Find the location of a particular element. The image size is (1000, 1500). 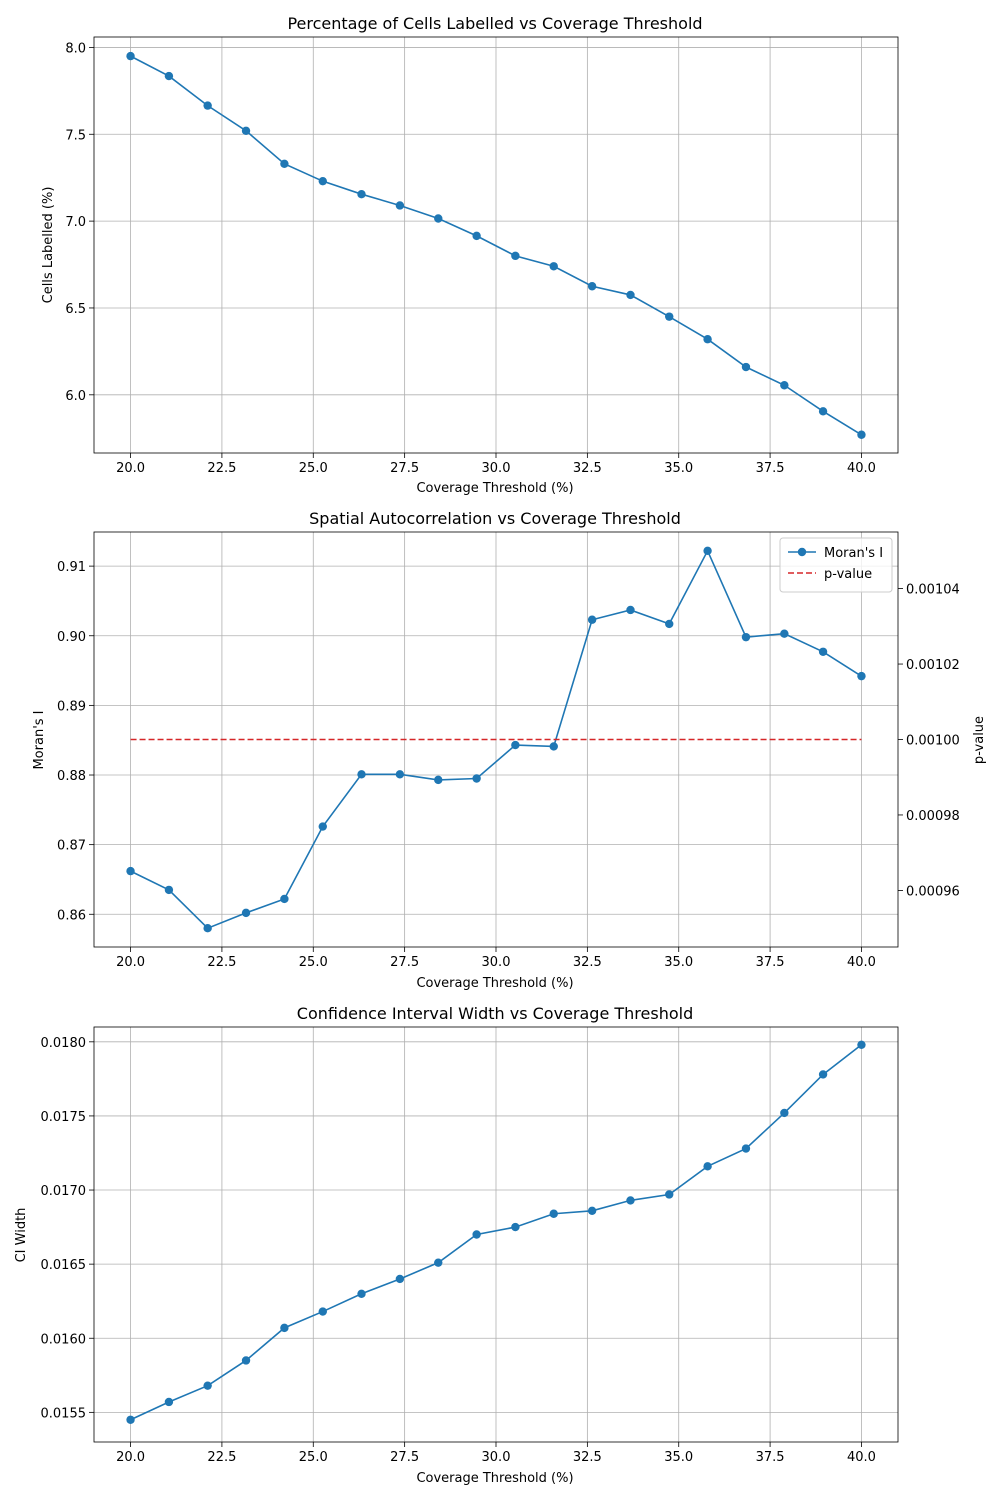

x-tick-label: 22.5 is located at coordinates (221, 468).